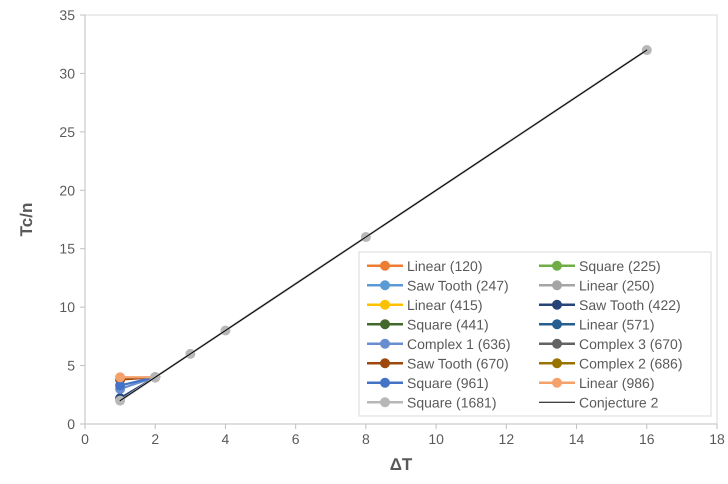 The image size is (728, 484). Describe the element at coordinates (401, 464) in the screenshot. I see `x-axis-title: ΔT` at that location.